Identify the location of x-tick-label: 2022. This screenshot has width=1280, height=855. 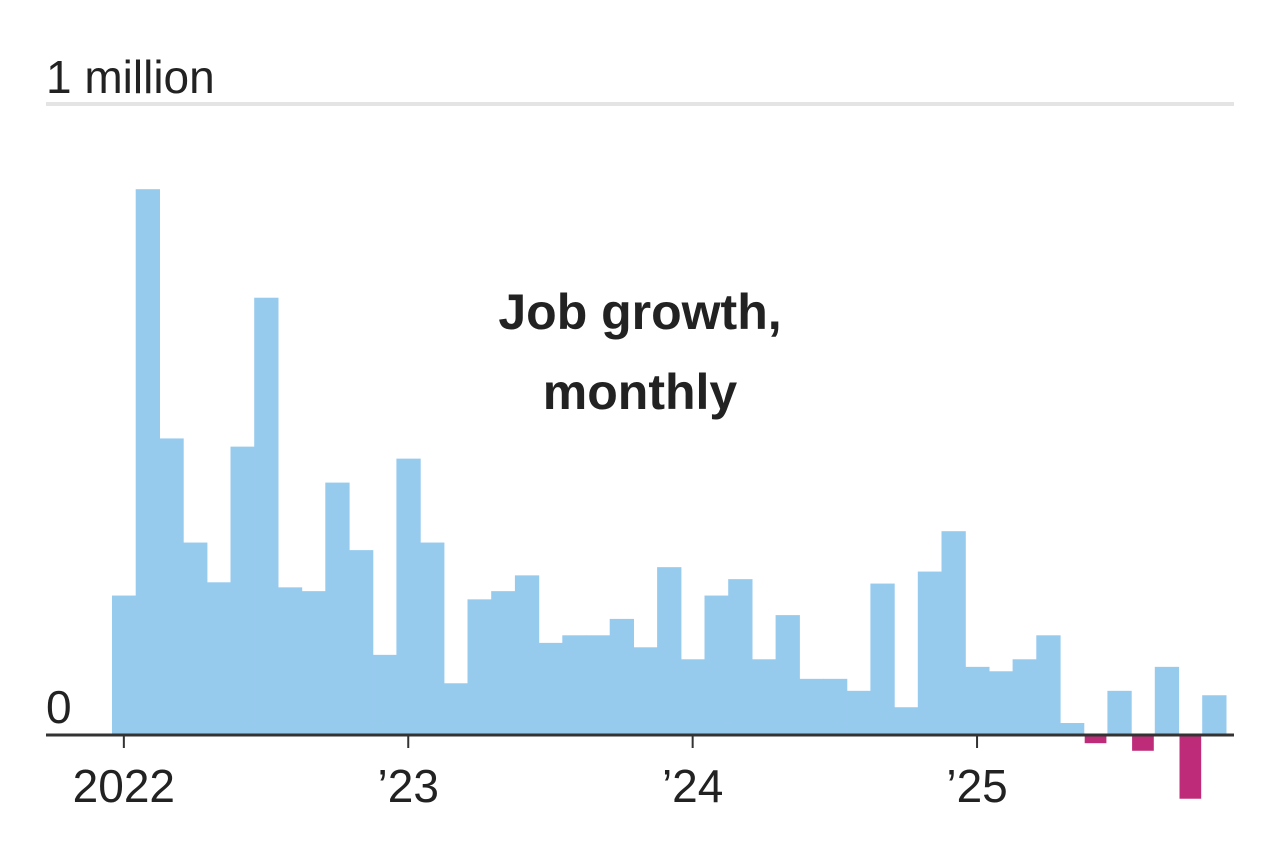
(124, 786).